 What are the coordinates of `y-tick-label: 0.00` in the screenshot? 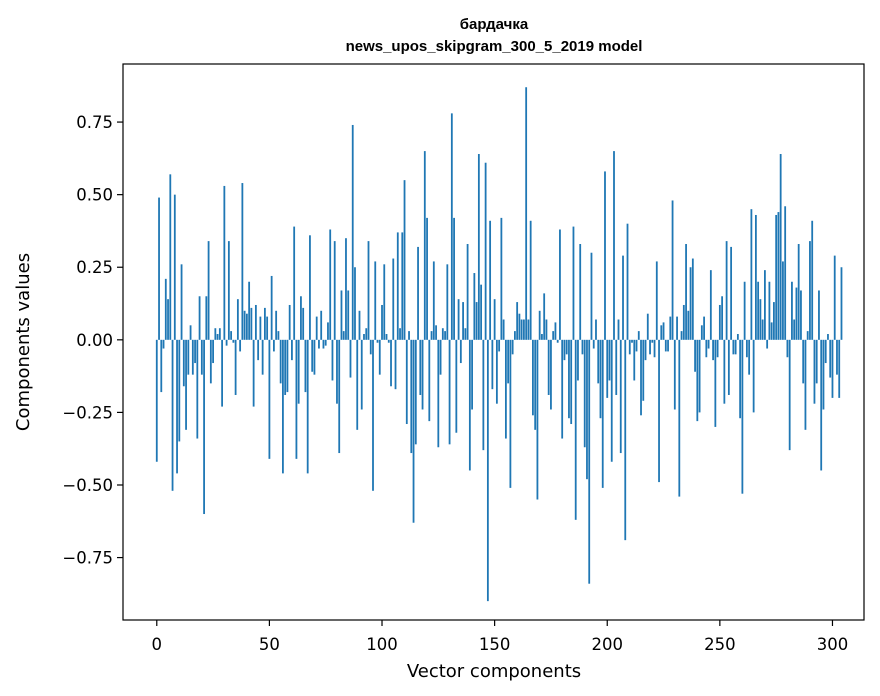 It's located at (94, 340).